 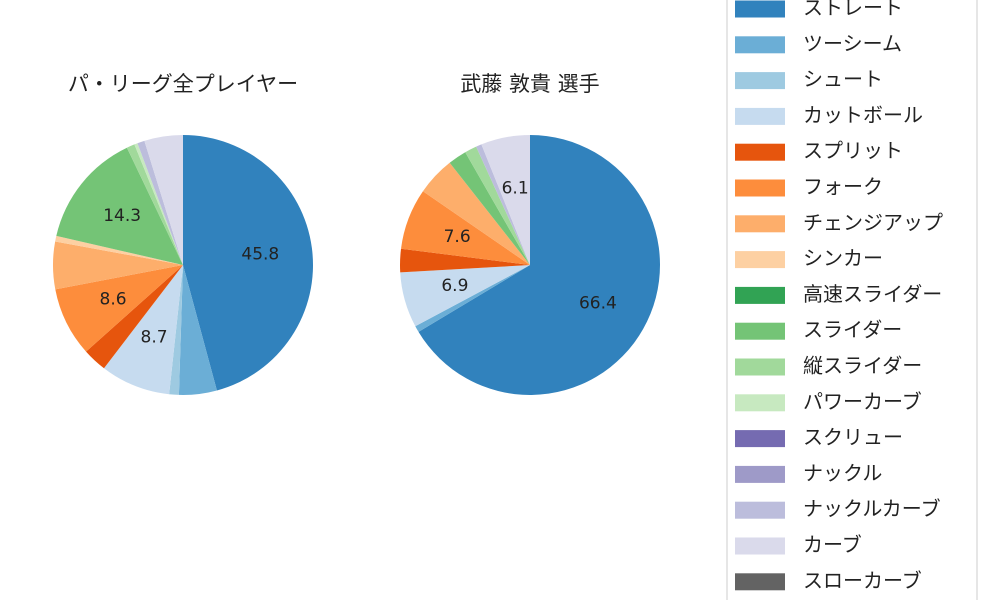 I want to click on data-label: 8.6, so click(x=113, y=300).